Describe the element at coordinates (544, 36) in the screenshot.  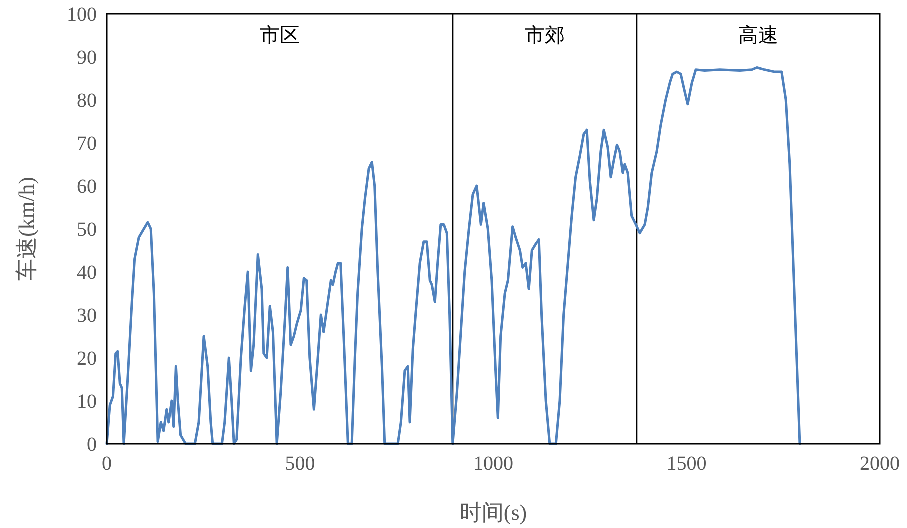
I see `annotation: 市郊` at that location.